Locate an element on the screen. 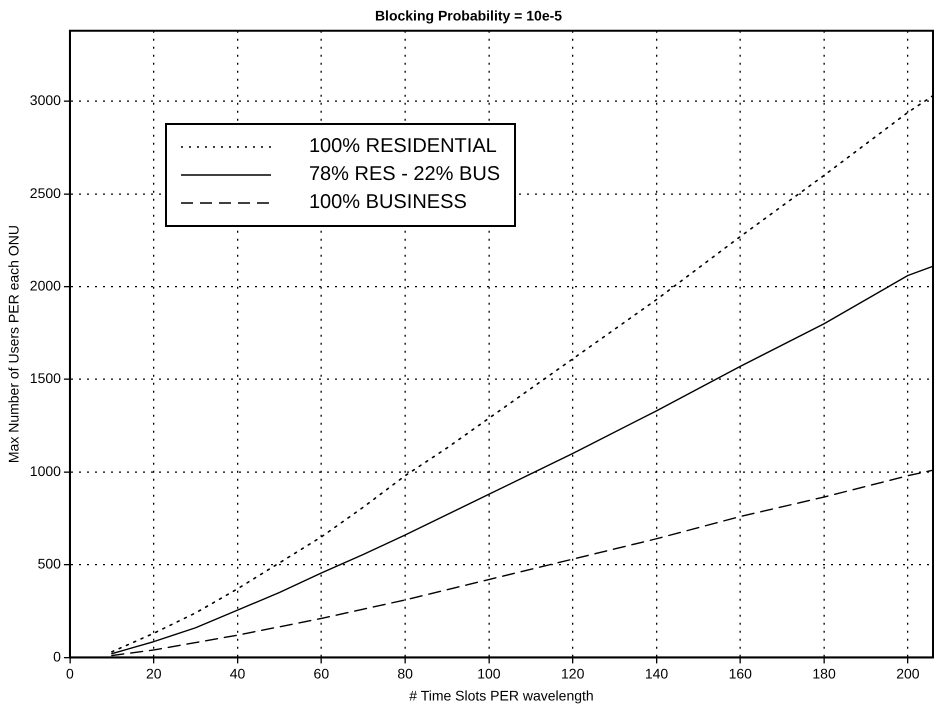  x-tick-label: 100 is located at coordinates (489, 674).